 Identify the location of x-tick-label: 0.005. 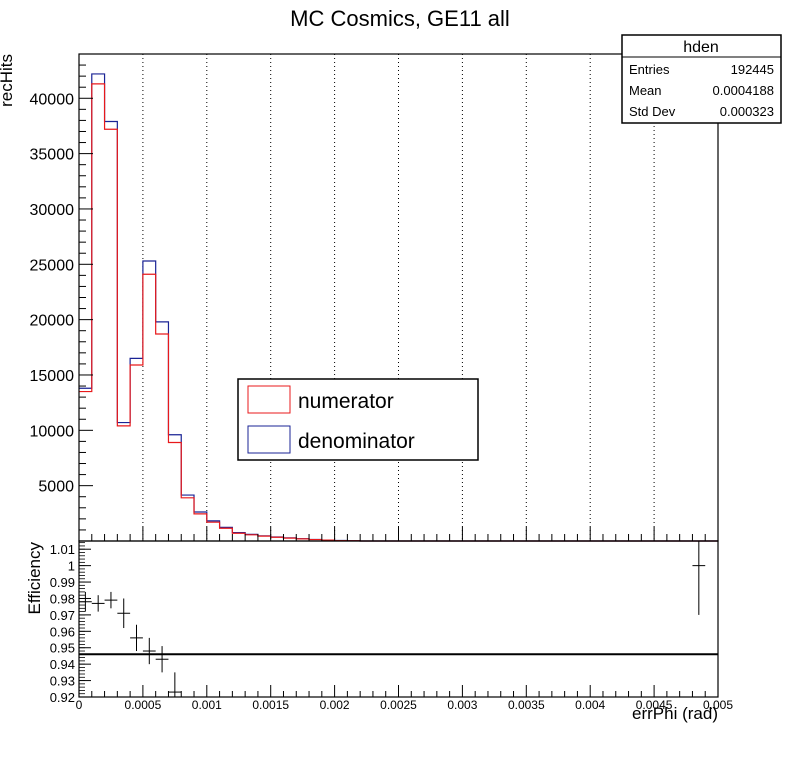
(718, 705).